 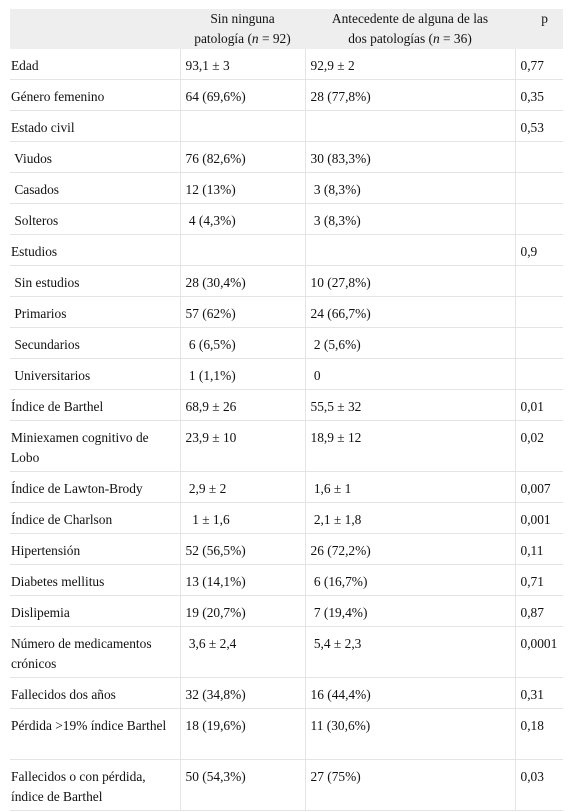 I want to click on with-pathology-value-cell: 10 (27,8%), so click(x=409, y=281).